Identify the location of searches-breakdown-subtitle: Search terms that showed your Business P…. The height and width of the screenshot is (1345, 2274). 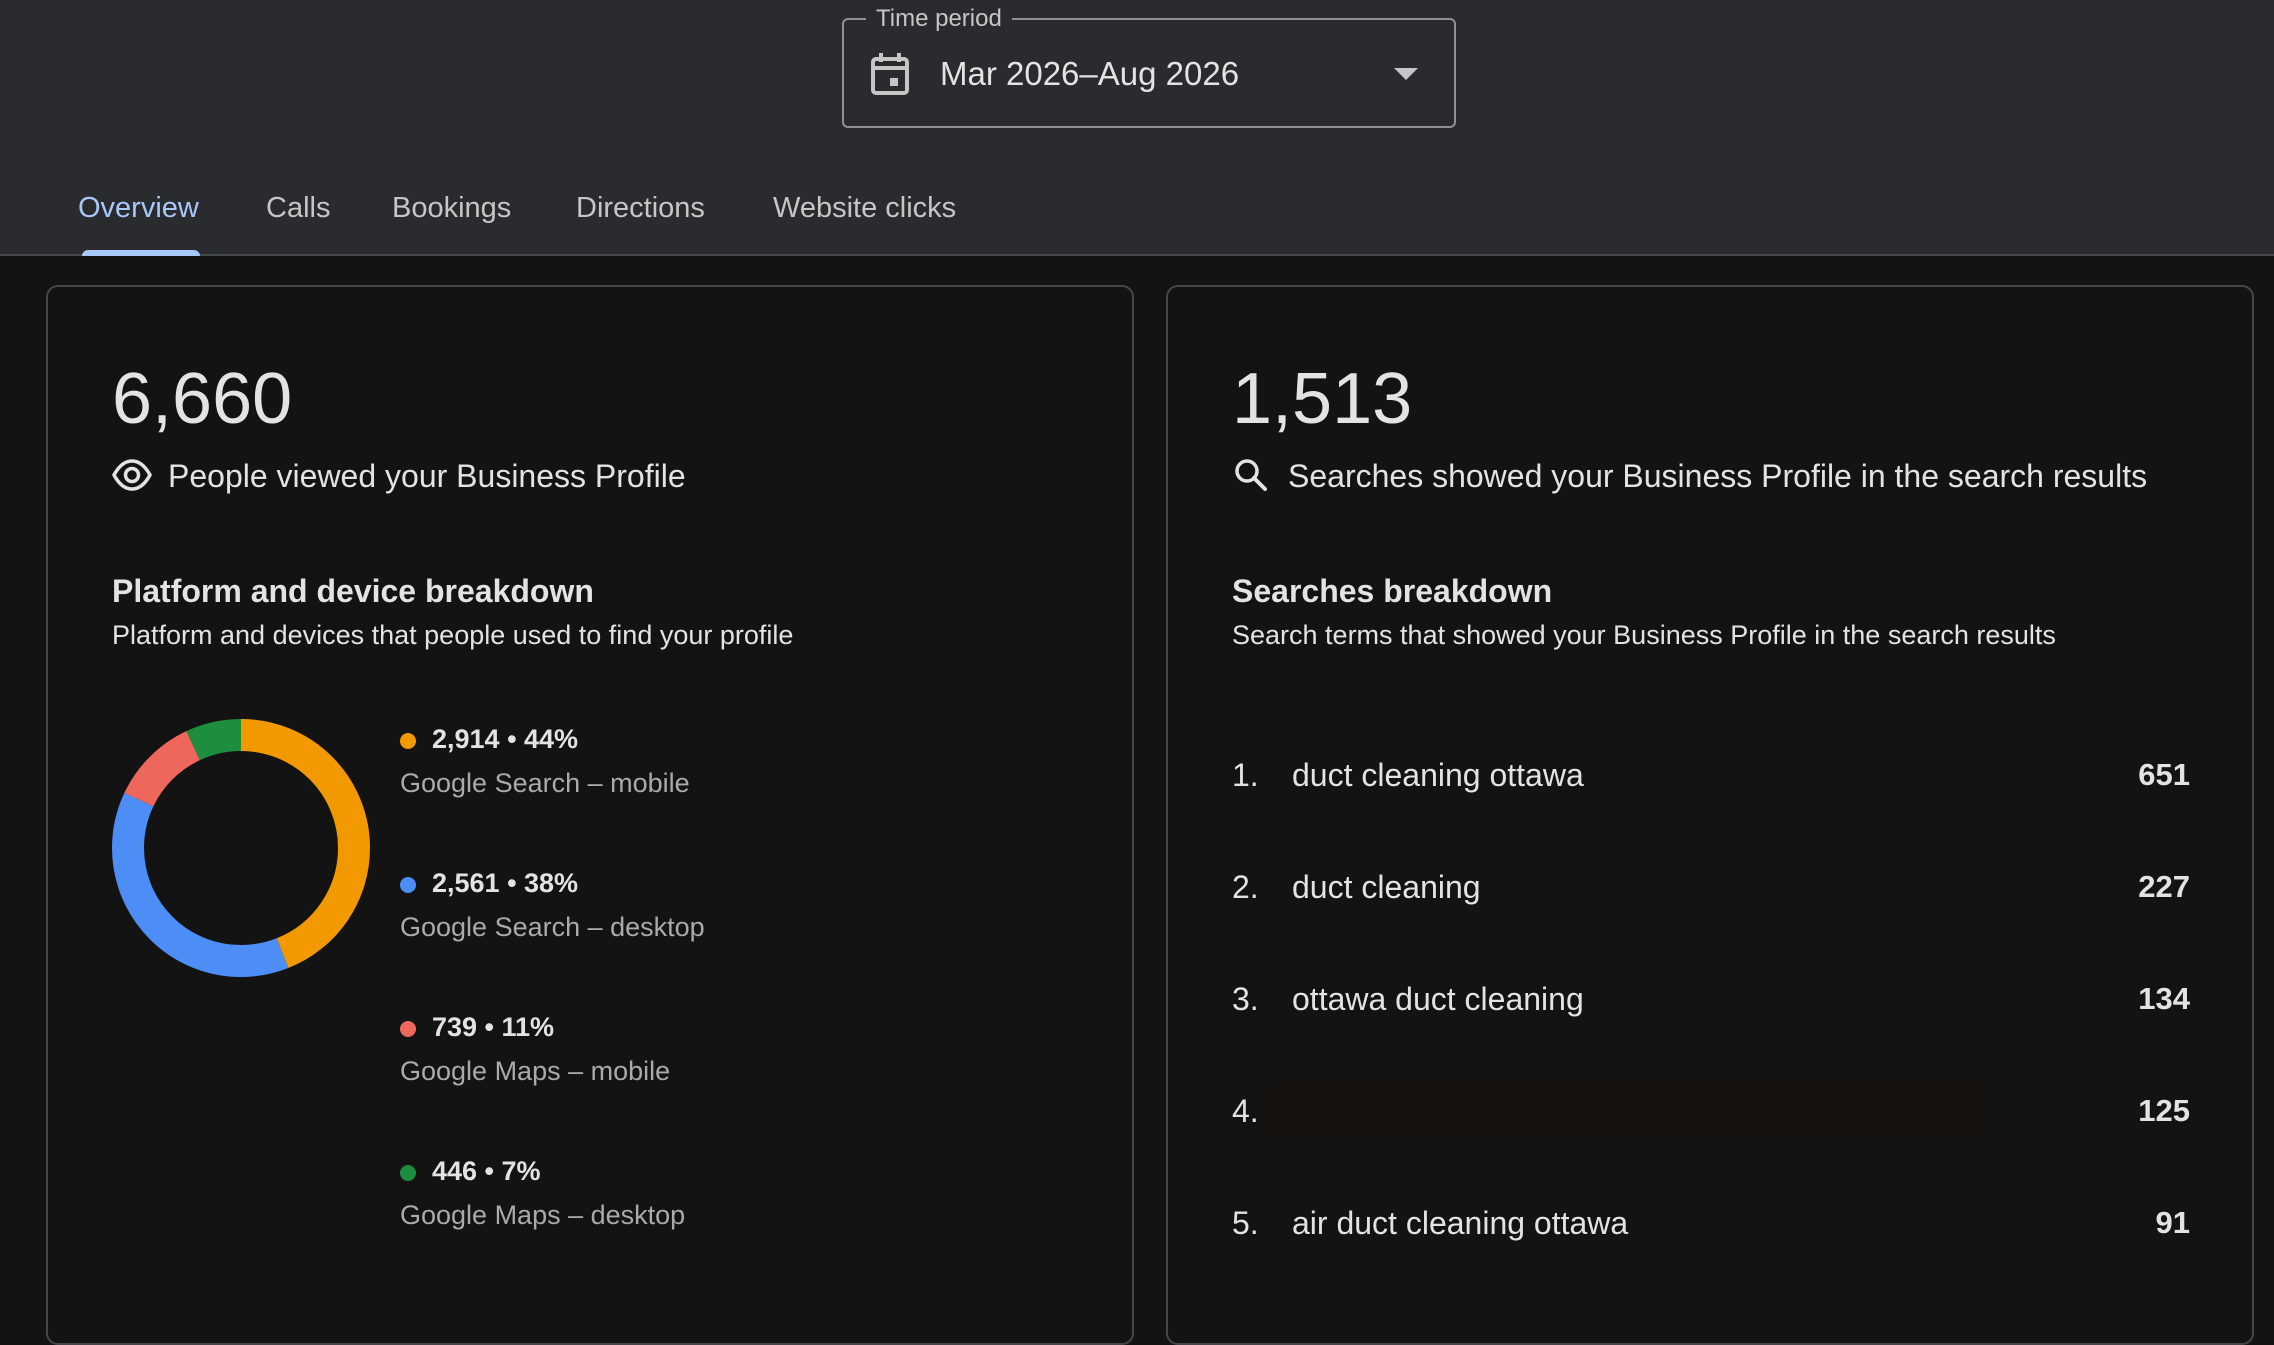
(1644, 635).